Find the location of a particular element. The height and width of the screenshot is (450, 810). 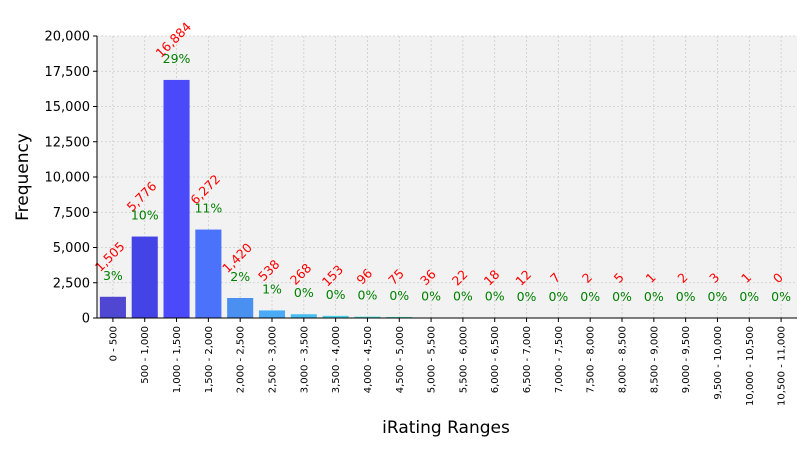

x-tick-label: 1,500 - 2,000 is located at coordinates (209, 359).